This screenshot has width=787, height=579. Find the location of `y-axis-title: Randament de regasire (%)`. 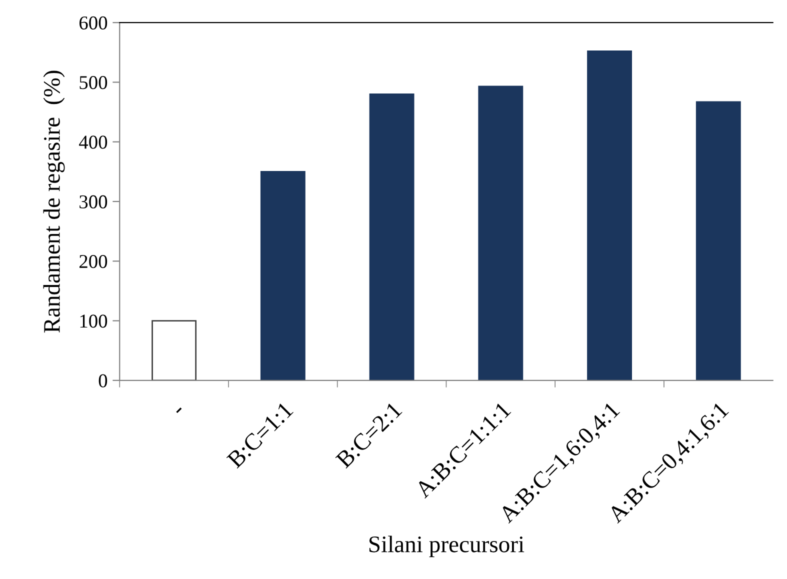

y-axis-title: Randament de regasire (%) is located at coordinates (54, 201).